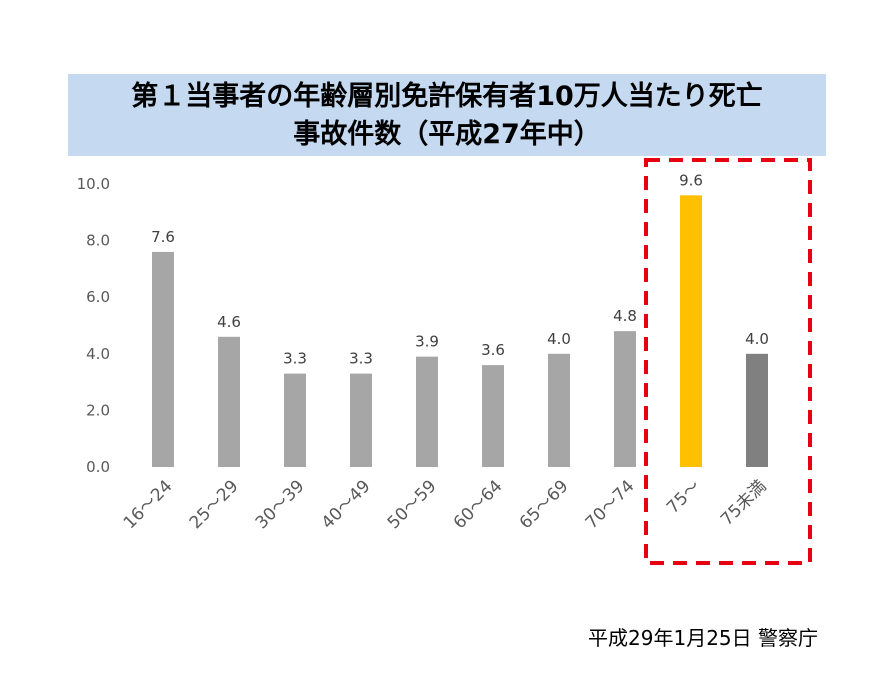 The image size is (888, 692). What do you see at coordinates (703, 638) in the screenshot?
I see `source-note: 平成29年1月25日 警察庁` at bounding box center [703, 638].